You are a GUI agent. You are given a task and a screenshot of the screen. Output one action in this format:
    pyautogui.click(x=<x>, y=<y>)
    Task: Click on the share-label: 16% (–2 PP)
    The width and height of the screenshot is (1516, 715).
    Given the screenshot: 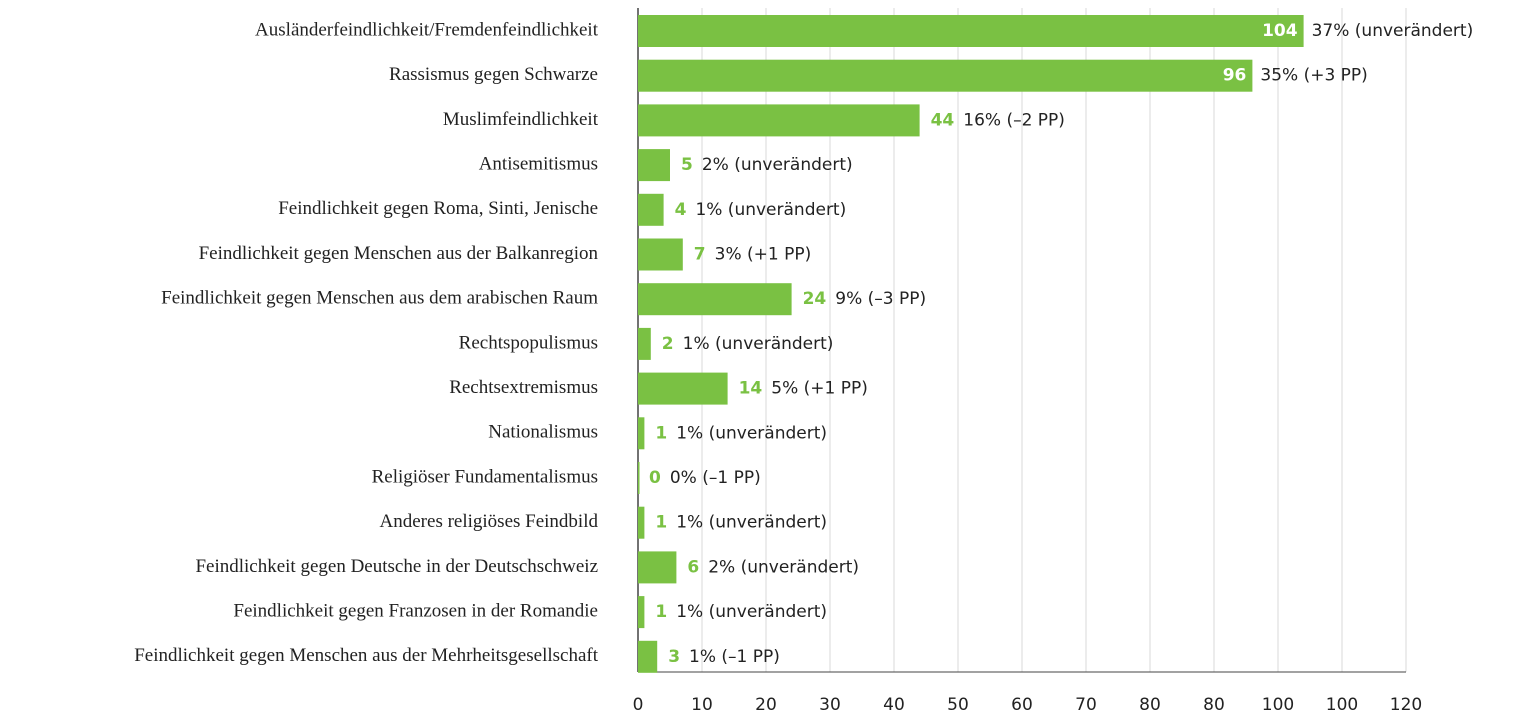 What is the action you would take?
    pyautogui.click(x=1014, y=120)
    